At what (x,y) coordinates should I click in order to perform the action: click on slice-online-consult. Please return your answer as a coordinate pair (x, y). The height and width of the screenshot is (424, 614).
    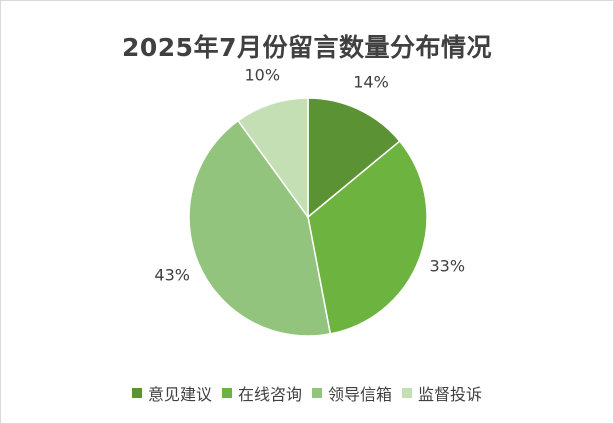
    Looking at the image, I should click on (367, 237).